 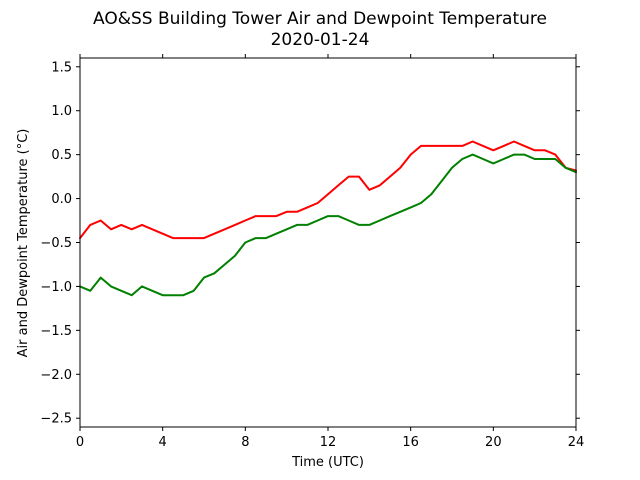 I want to click on y-tick-label: −1.0, so click(x=56, y=287).